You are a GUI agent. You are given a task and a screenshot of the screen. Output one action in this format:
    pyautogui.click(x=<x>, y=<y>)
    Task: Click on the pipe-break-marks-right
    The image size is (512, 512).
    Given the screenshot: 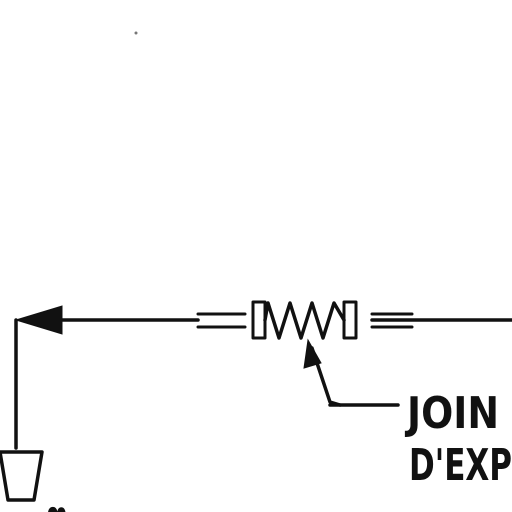 What is the action you would take?
    pyautogui.click(x=392, y=320)
    